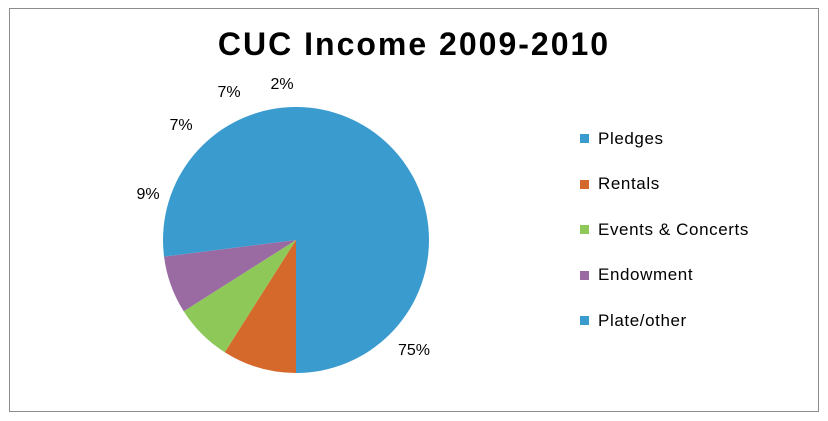 The width and height of the screenshot is (828, 421). I want to click on legend-item-plate-other: Plate/other, so click(664, 321).